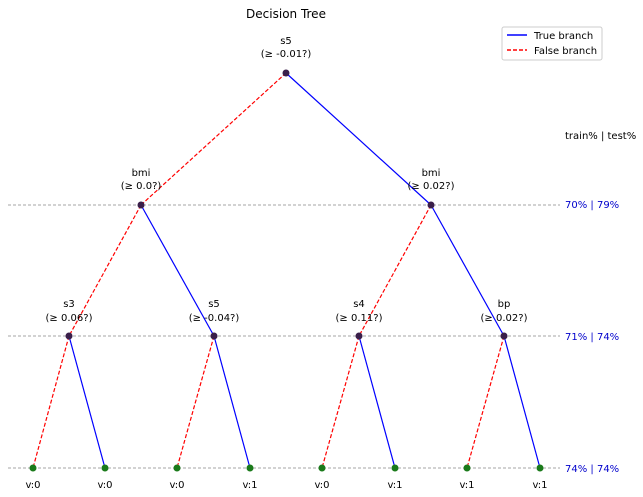  What do you see at coordinates (592, 469) in the screenshot?
I see `level-3-accuracy: 74% | 74%` at bounding box center [592, 469].